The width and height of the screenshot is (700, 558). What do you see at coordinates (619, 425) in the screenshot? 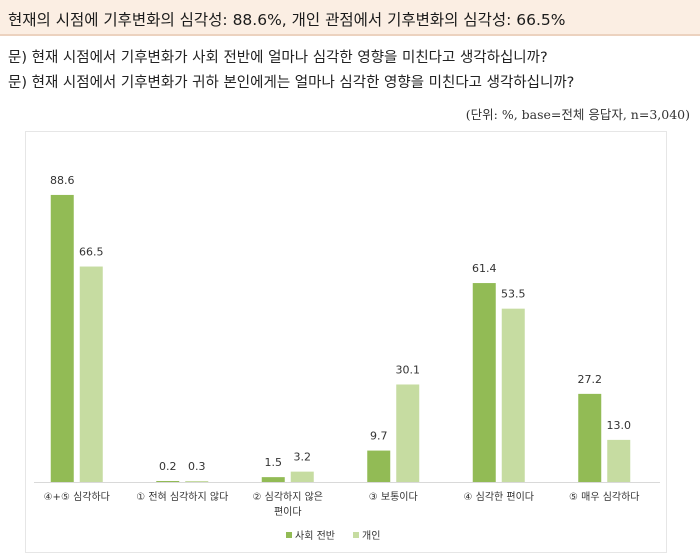
I see `data-label: 13.0` at bounding box center [619, 425].